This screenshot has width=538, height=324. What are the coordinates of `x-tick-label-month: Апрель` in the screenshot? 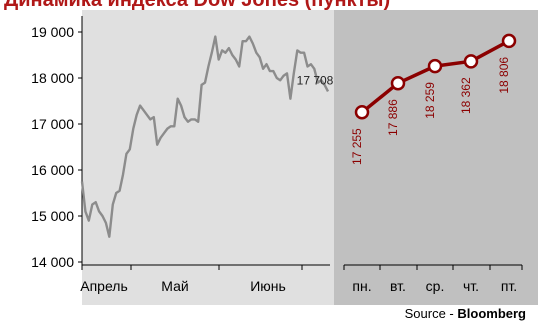 It's located at (104, 286).